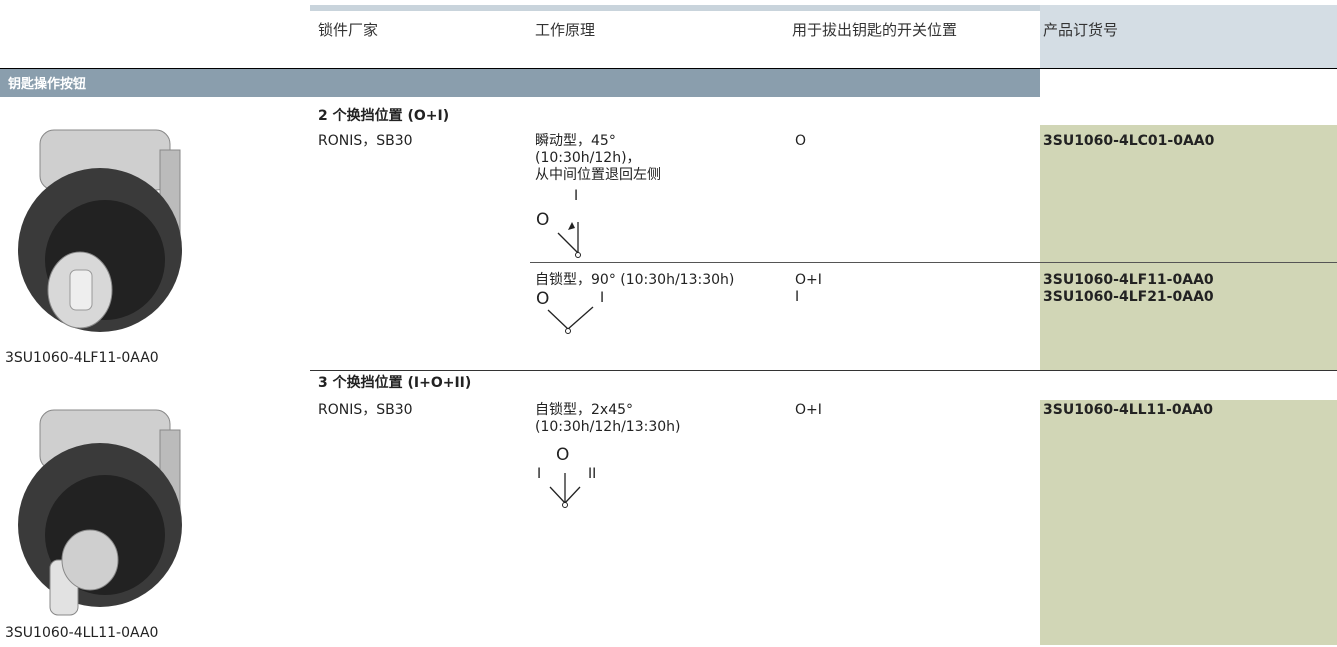 The width and height of the screenshot is (1337, 647). Describe the element at coordinates (82, 633) in the screenshot. I see `image-caption: 3SU1060-4LL11-0AA0` at that location.